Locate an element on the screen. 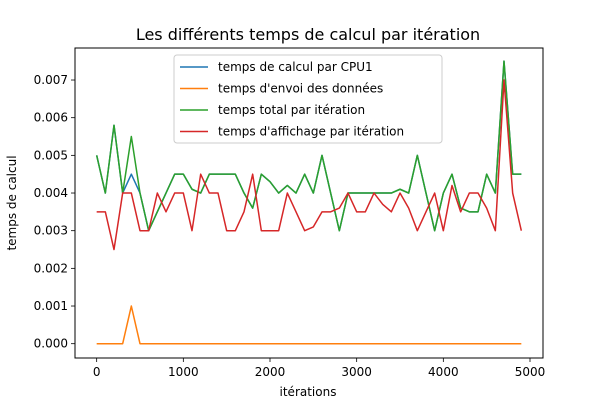 Image resolution: width=600 pixels, height=400 pixels. x-tick-label: 4000 is located at coordinates (443, 372).